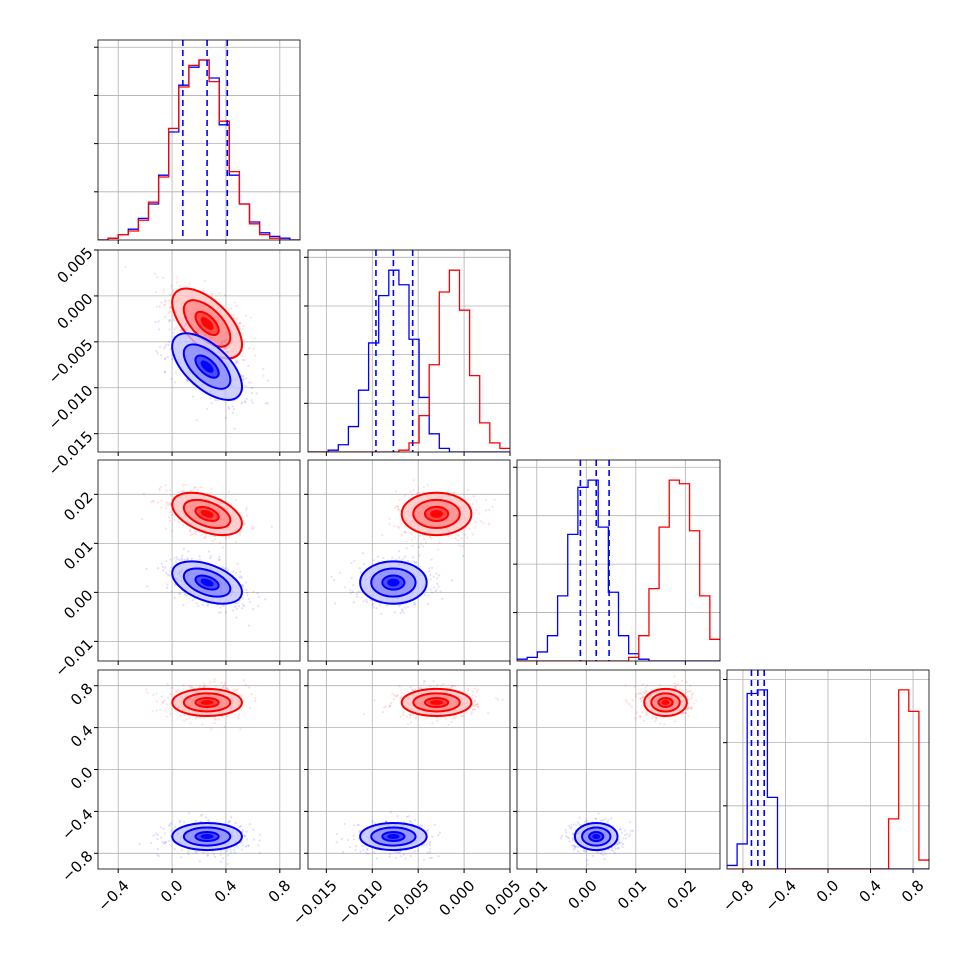 This screenshot has width=970, height=970. I want to click on panel-border, so click(409, 351).